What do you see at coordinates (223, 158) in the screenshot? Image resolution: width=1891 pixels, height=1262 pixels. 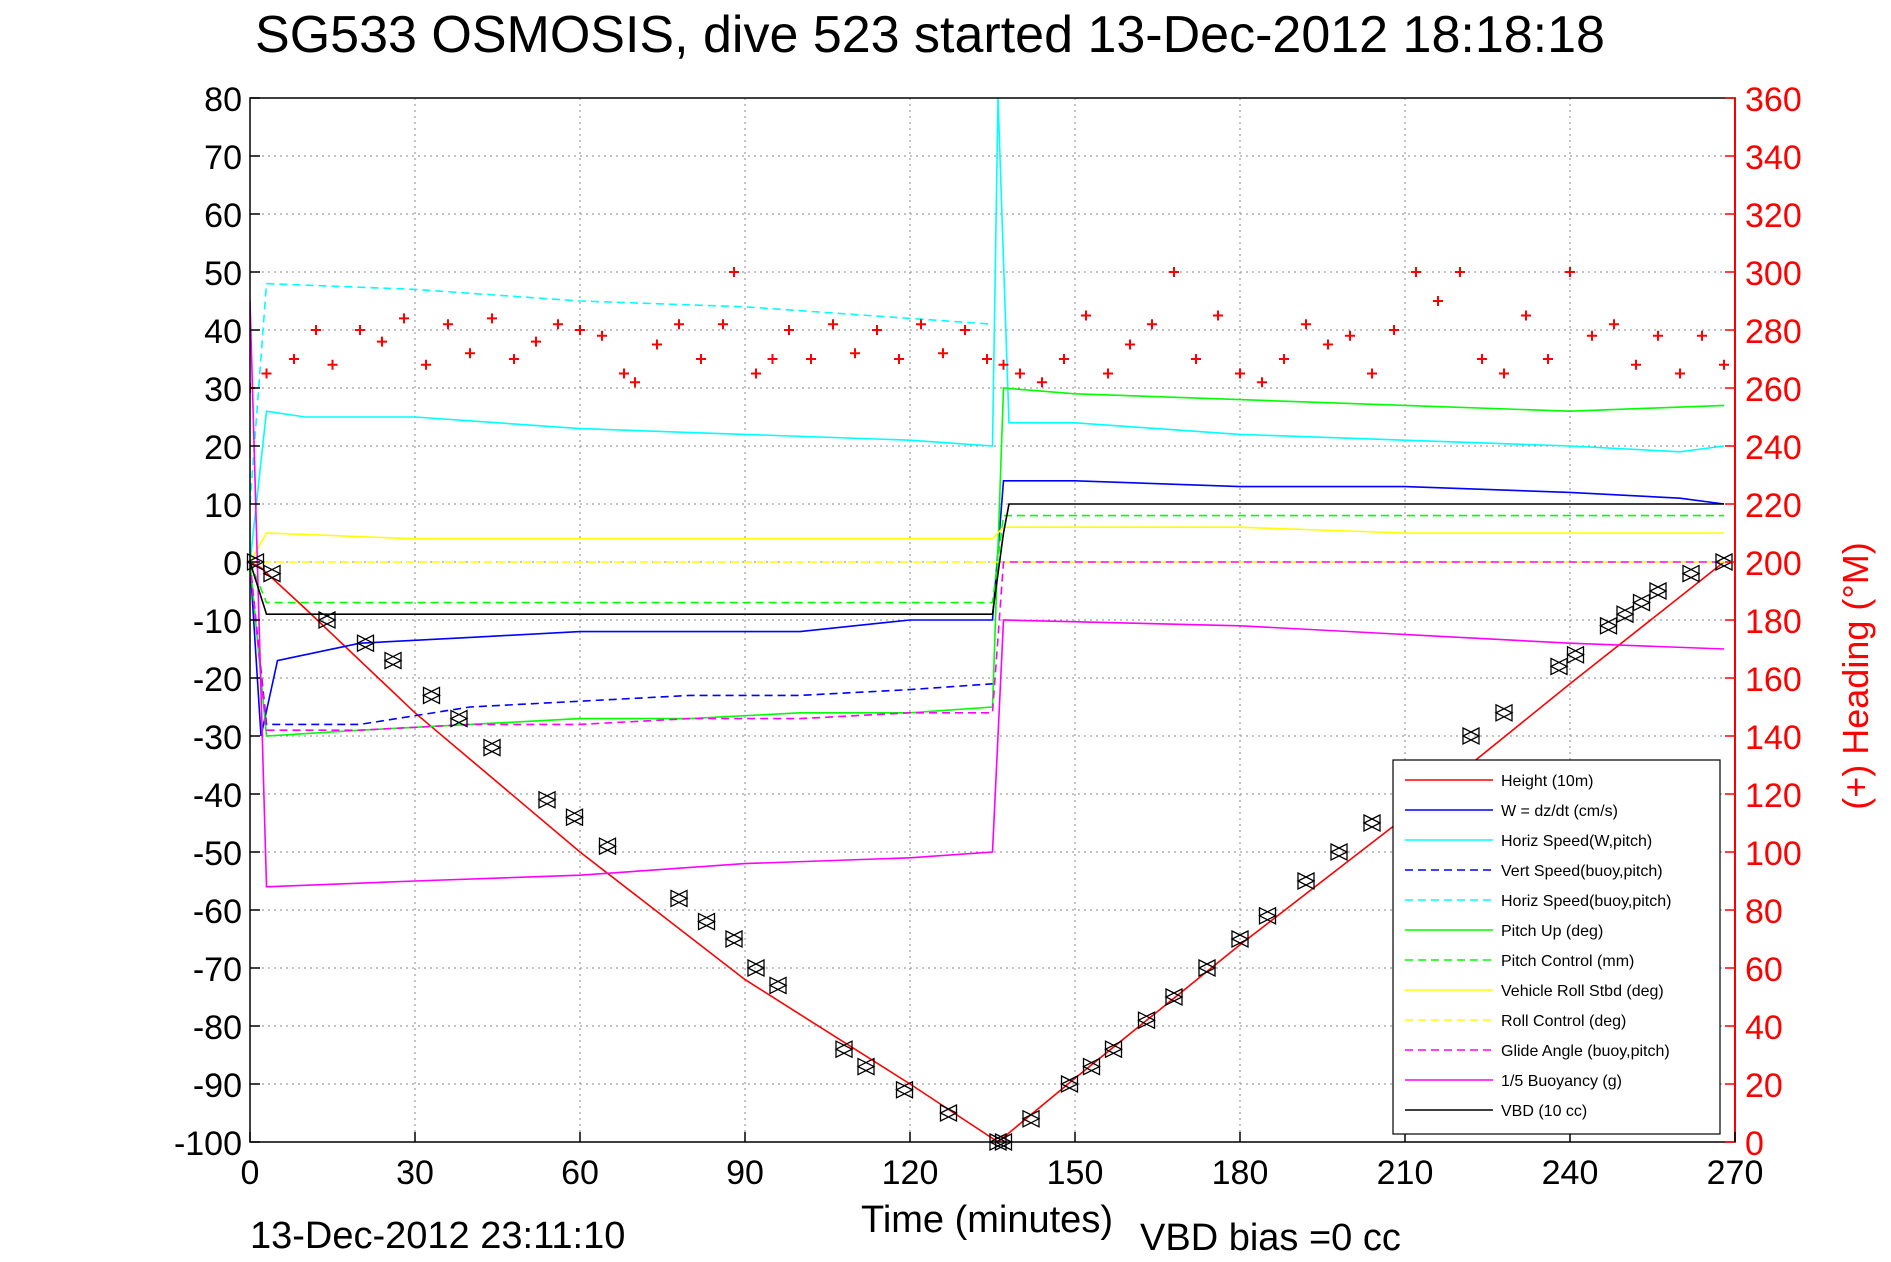 I see `y-tick-label: 70` at bounding box center [223, 158].